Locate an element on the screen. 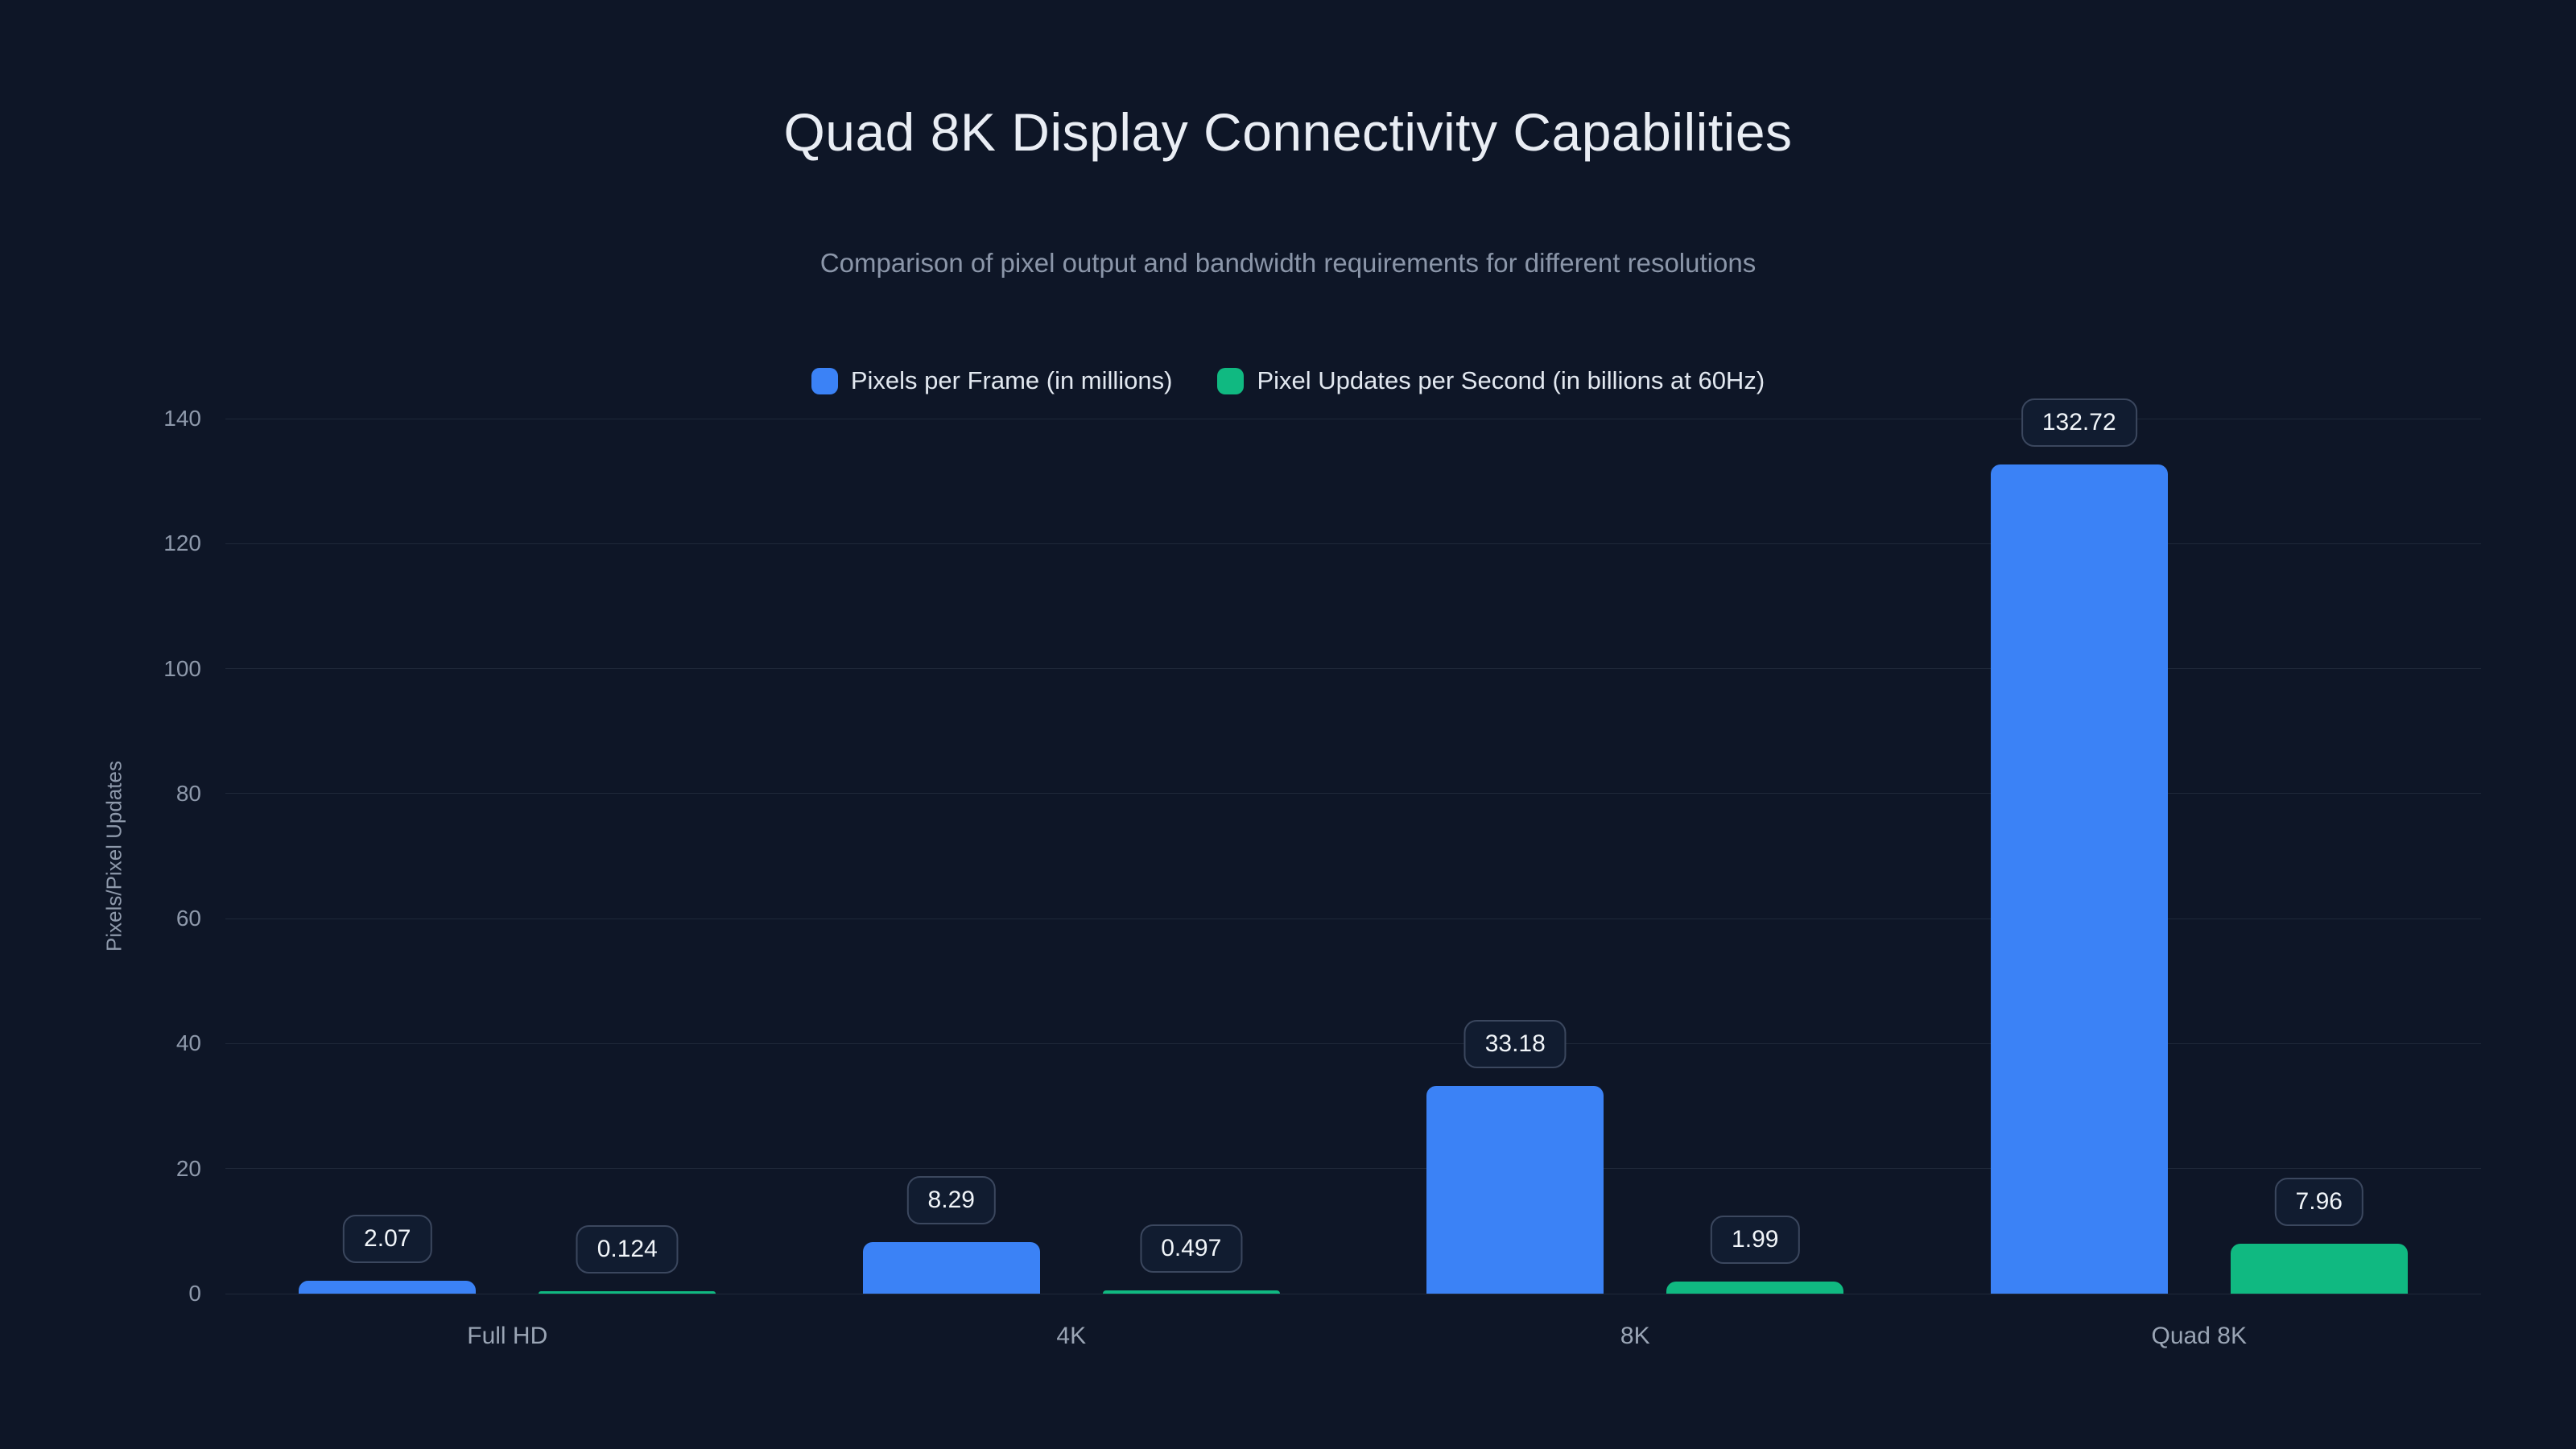 The image size is (2576, 1449). bar-pixel-updates-per-second-in-billions-at-60hz-full-hd is located at coordinates (627, 1292).